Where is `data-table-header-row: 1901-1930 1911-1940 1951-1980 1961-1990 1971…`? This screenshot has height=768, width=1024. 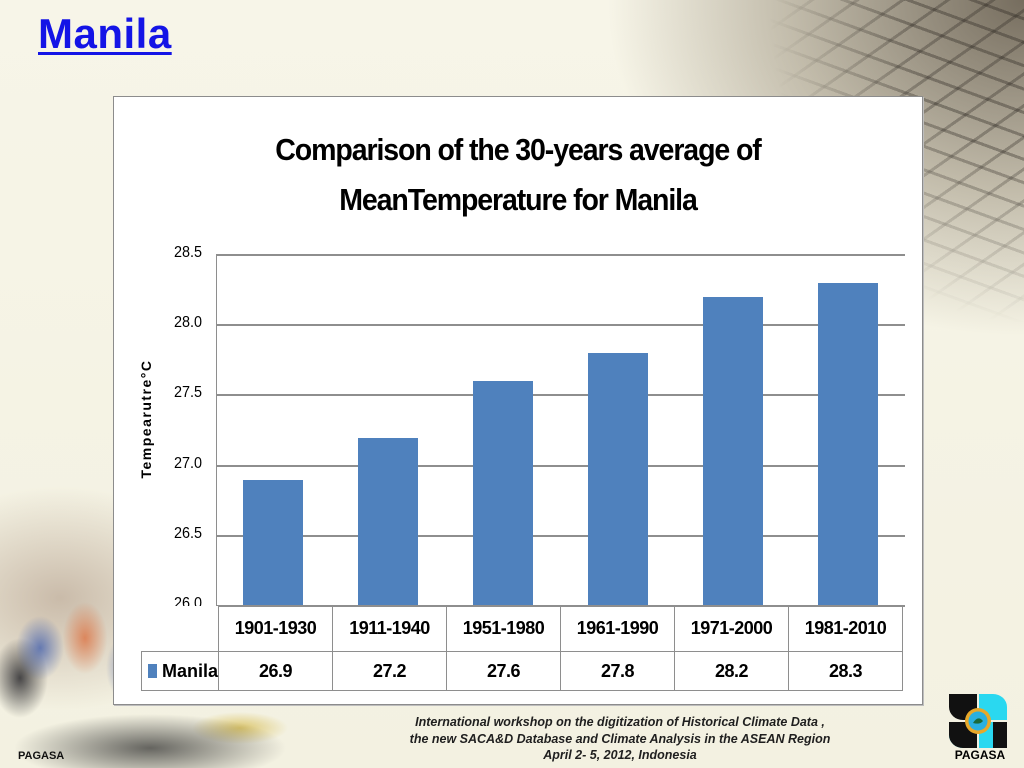 data-table-header-row: 1901-1930 1911-1940 1951-1980 1961-1990 1971… is located at coordinates (522, 628).